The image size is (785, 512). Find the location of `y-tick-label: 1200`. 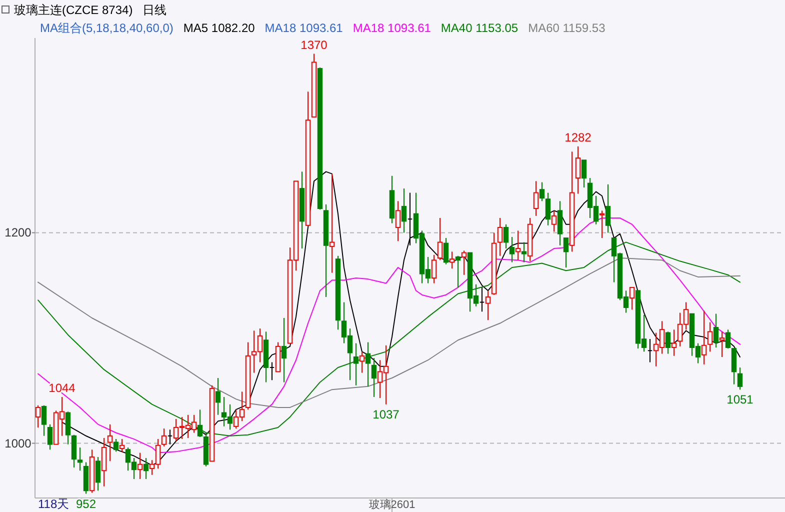

y-tick-label: 1200 is located at coordinates (18, 233).